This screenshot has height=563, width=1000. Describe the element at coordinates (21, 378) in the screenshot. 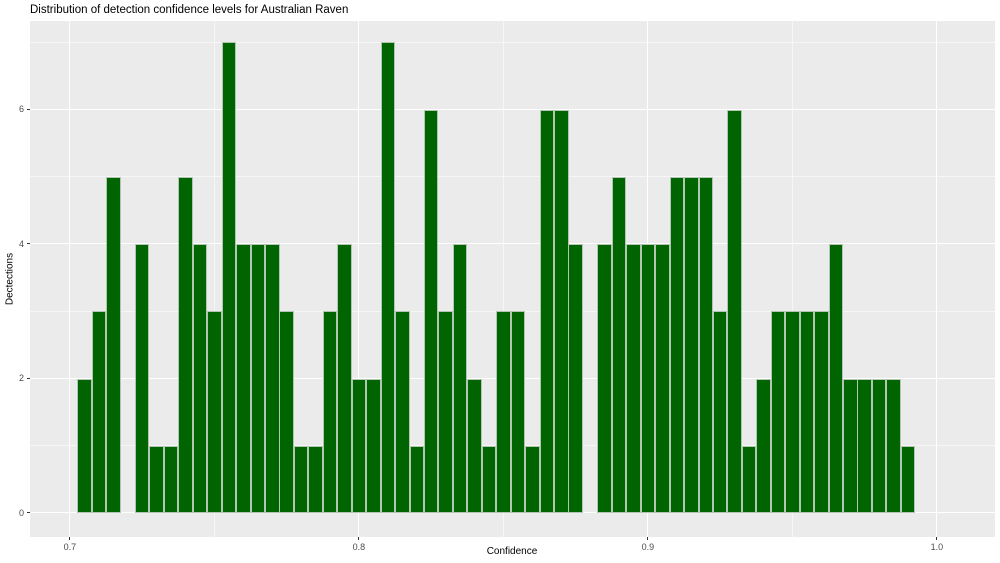

I see `y-axis-tick-label: 2` at that location.